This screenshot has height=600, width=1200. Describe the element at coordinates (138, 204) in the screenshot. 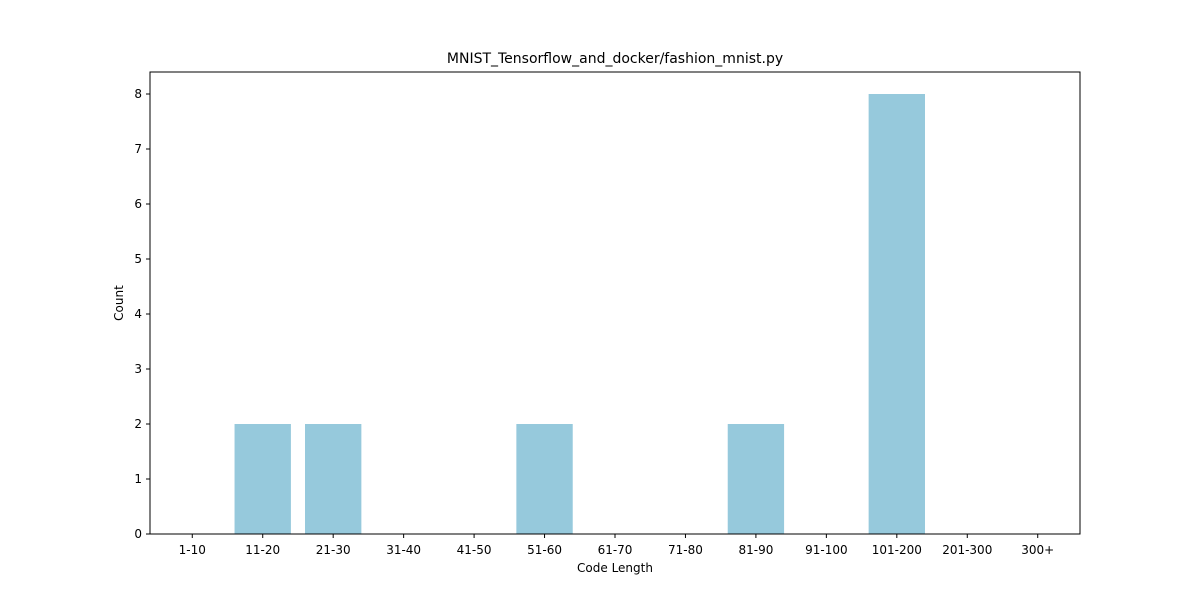

I see `y-tick-label: 6` at that location.